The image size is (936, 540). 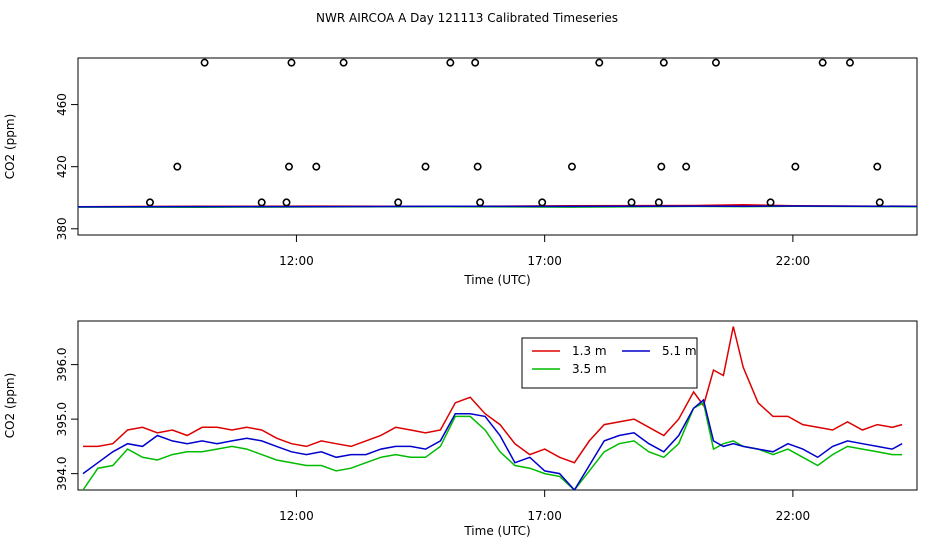 I want to click on series-line-3.5-m, so click(x=492, y=445).